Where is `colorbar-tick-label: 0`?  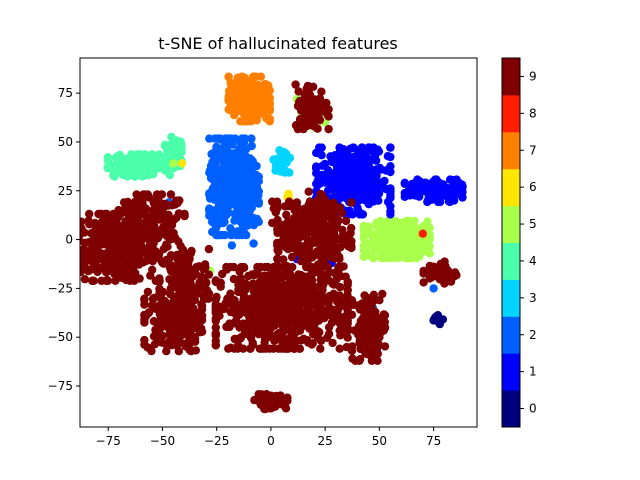 colorbar-tick-label: 0 is located at coordinates (533, 409).